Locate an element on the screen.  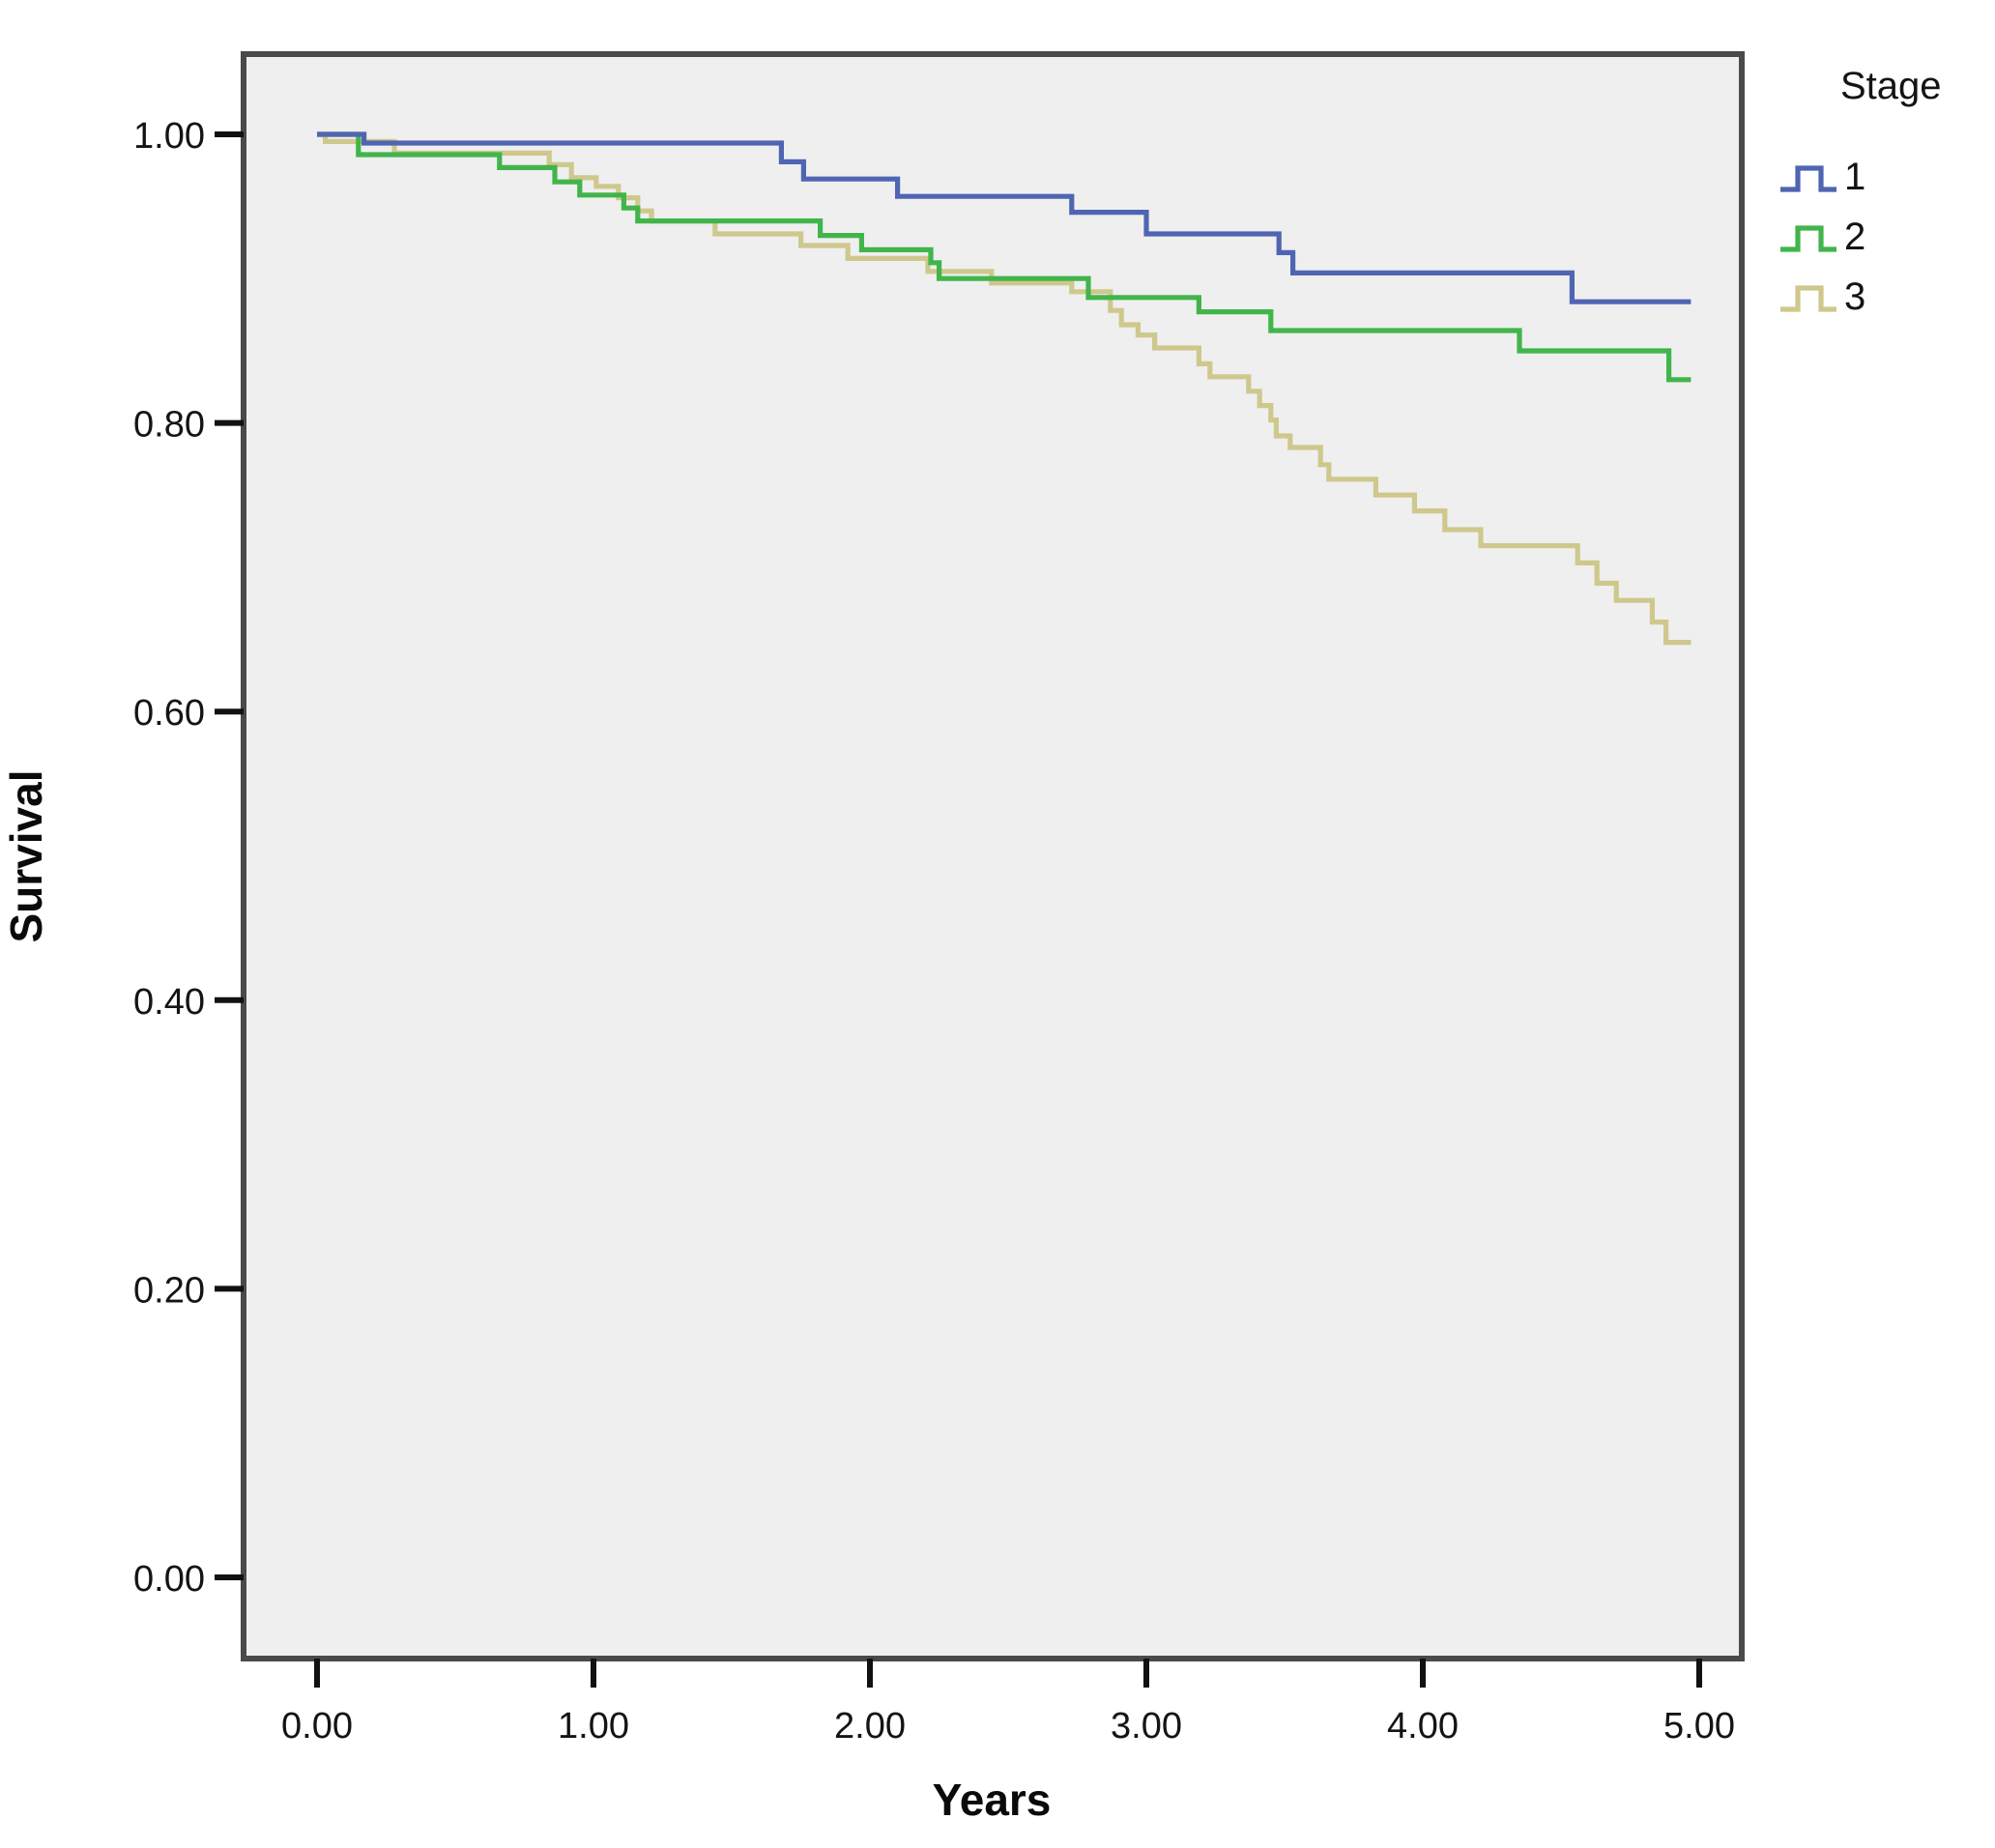
legend-item-stage-2: 2 is located at coordinates (1883, 238).